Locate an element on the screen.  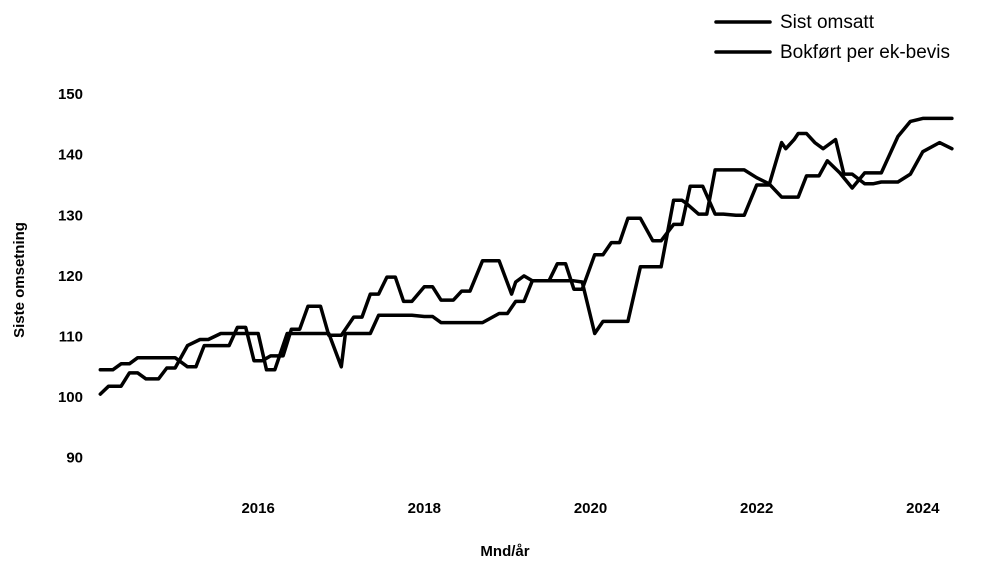
y-axis-title: Siste omsetning is located at coordinates (19, 280).